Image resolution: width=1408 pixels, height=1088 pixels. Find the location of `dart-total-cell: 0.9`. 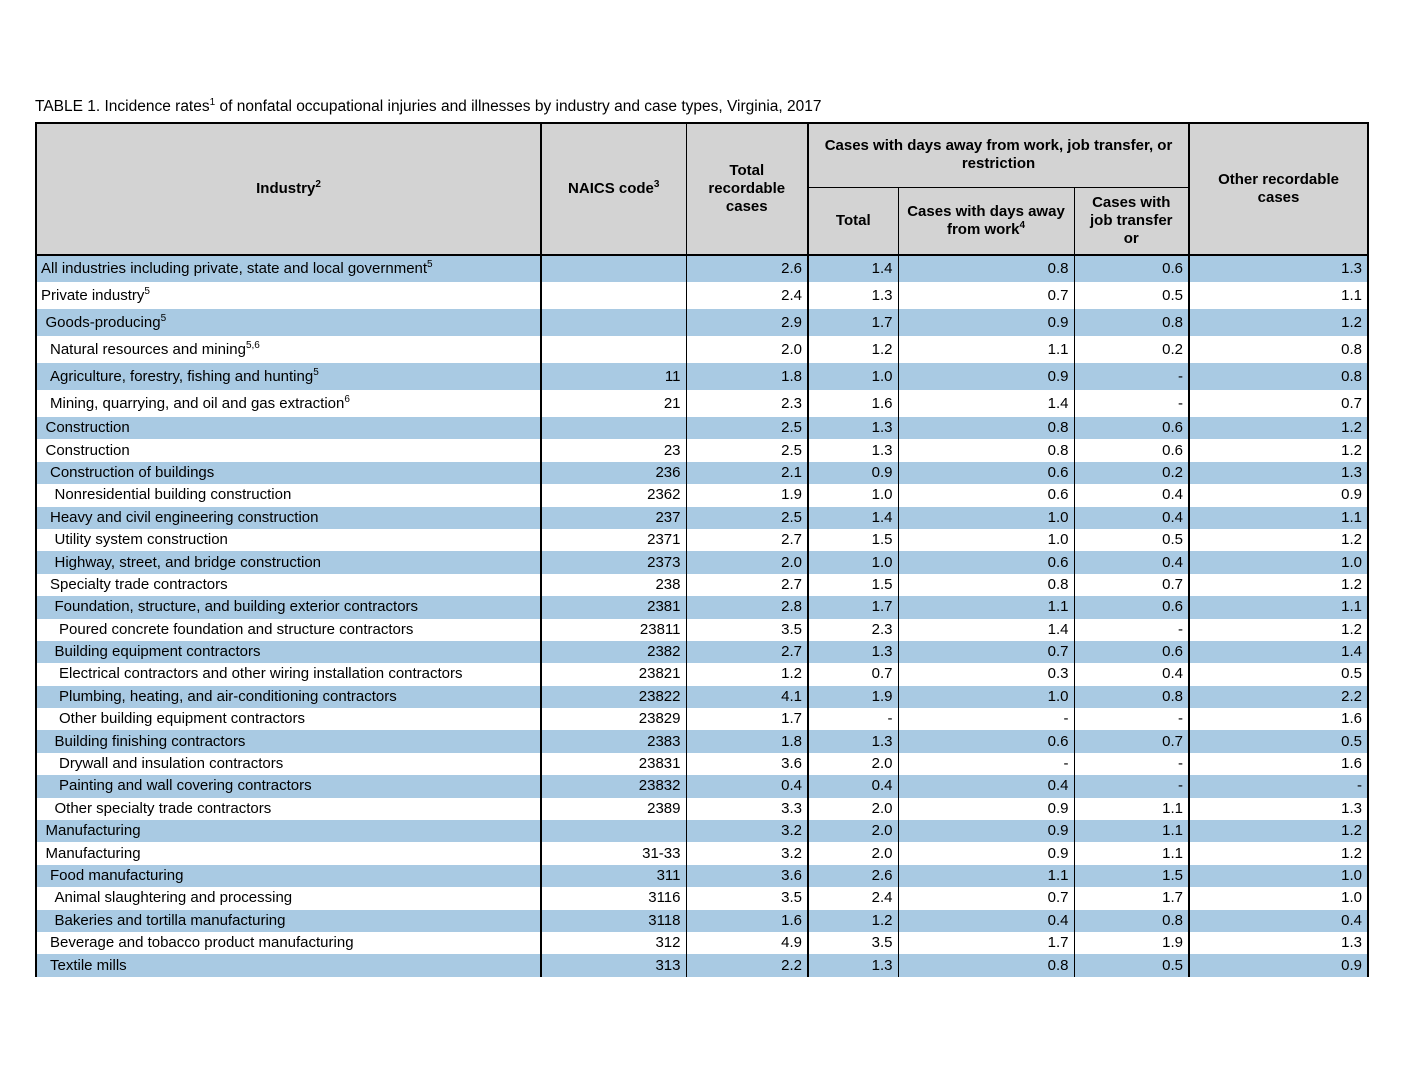

dart-total-cell: 0.9 is located at coordinates (853, 473).